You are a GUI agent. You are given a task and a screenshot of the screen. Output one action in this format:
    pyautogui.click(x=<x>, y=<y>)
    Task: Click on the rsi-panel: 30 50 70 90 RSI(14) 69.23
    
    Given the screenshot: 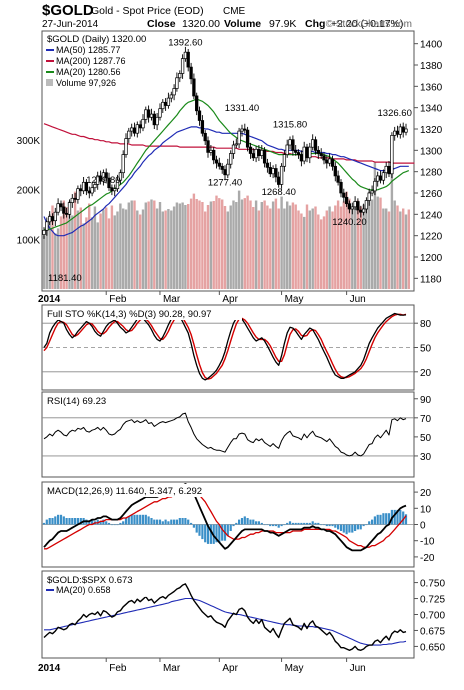 What is the action you would take?
    pyautogui.click(x=237, y=428)
    